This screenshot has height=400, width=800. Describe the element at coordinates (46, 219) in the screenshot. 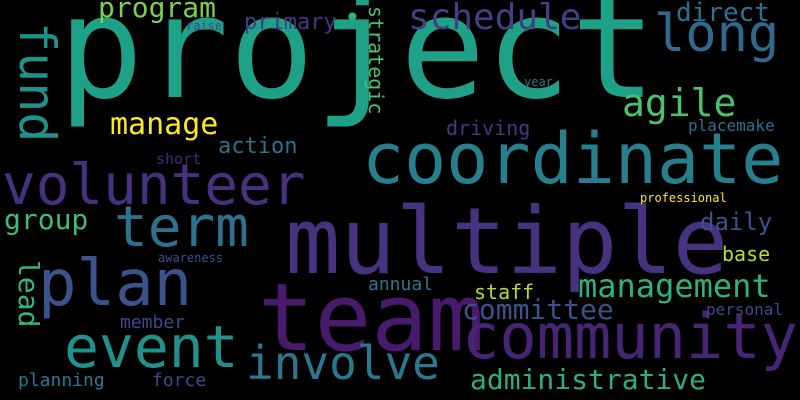

I see `word-group: group` at that location.